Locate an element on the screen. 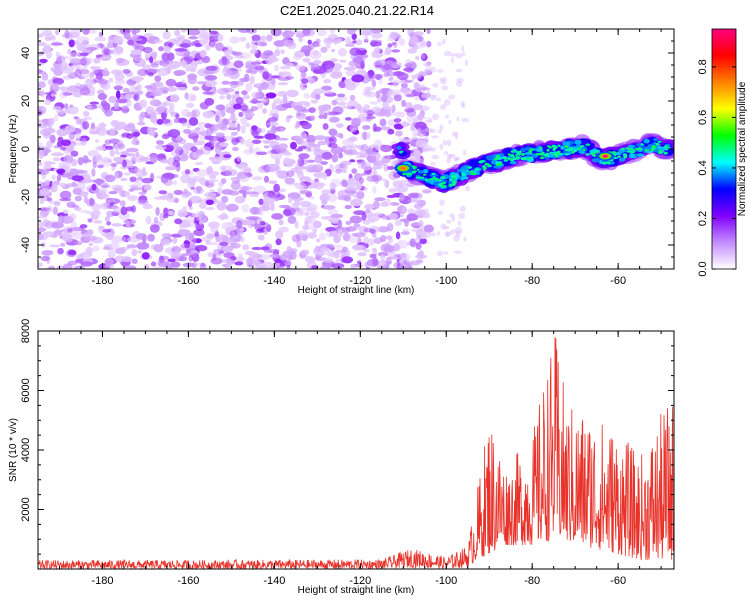 This screenshot has width=750, height=605. spectrogram-signal is located at coordinates (532, 163).